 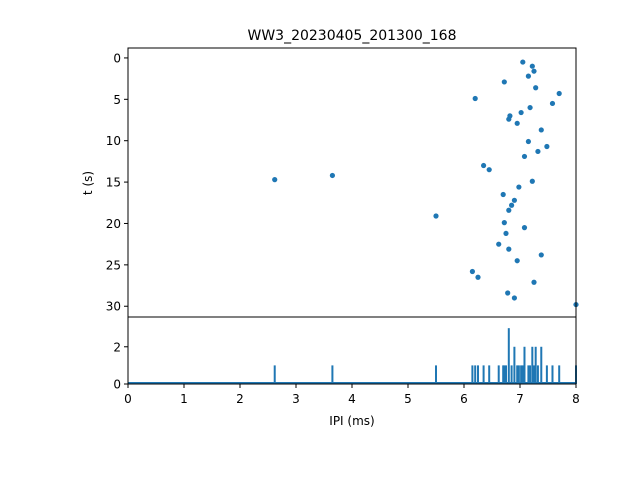 I want to click on x-axis-label: IPI (ms), so click(x=351, y=421).